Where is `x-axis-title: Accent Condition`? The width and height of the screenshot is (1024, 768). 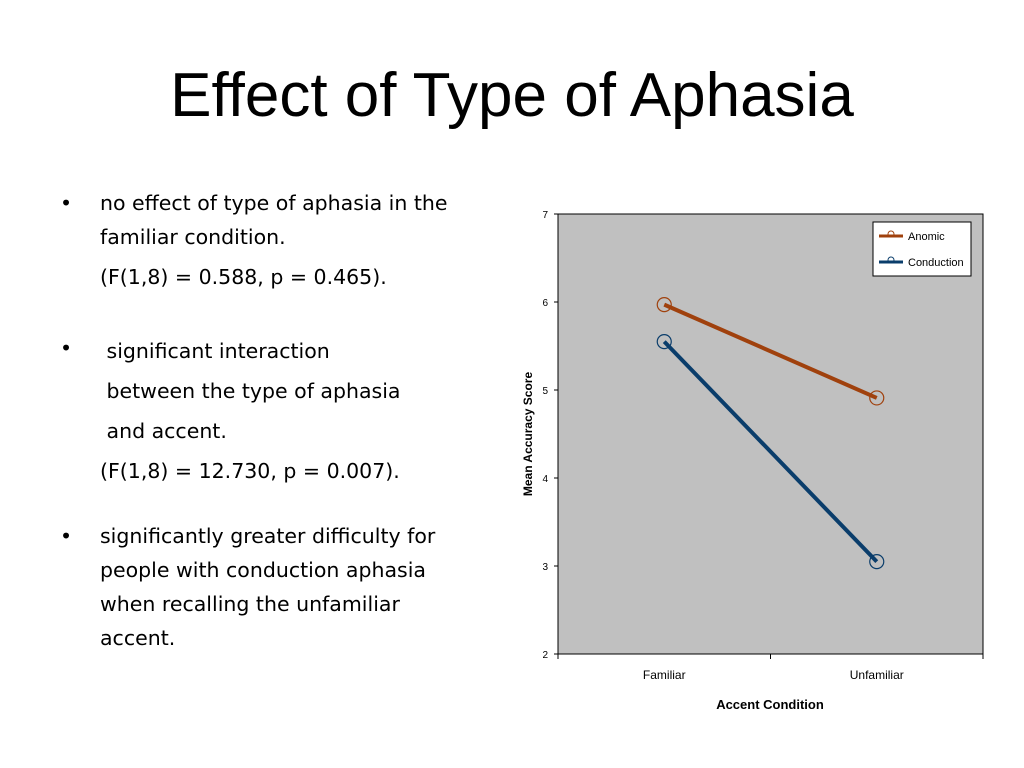
x-axis-title: Accent Condition is located at coordinates (770, 704).